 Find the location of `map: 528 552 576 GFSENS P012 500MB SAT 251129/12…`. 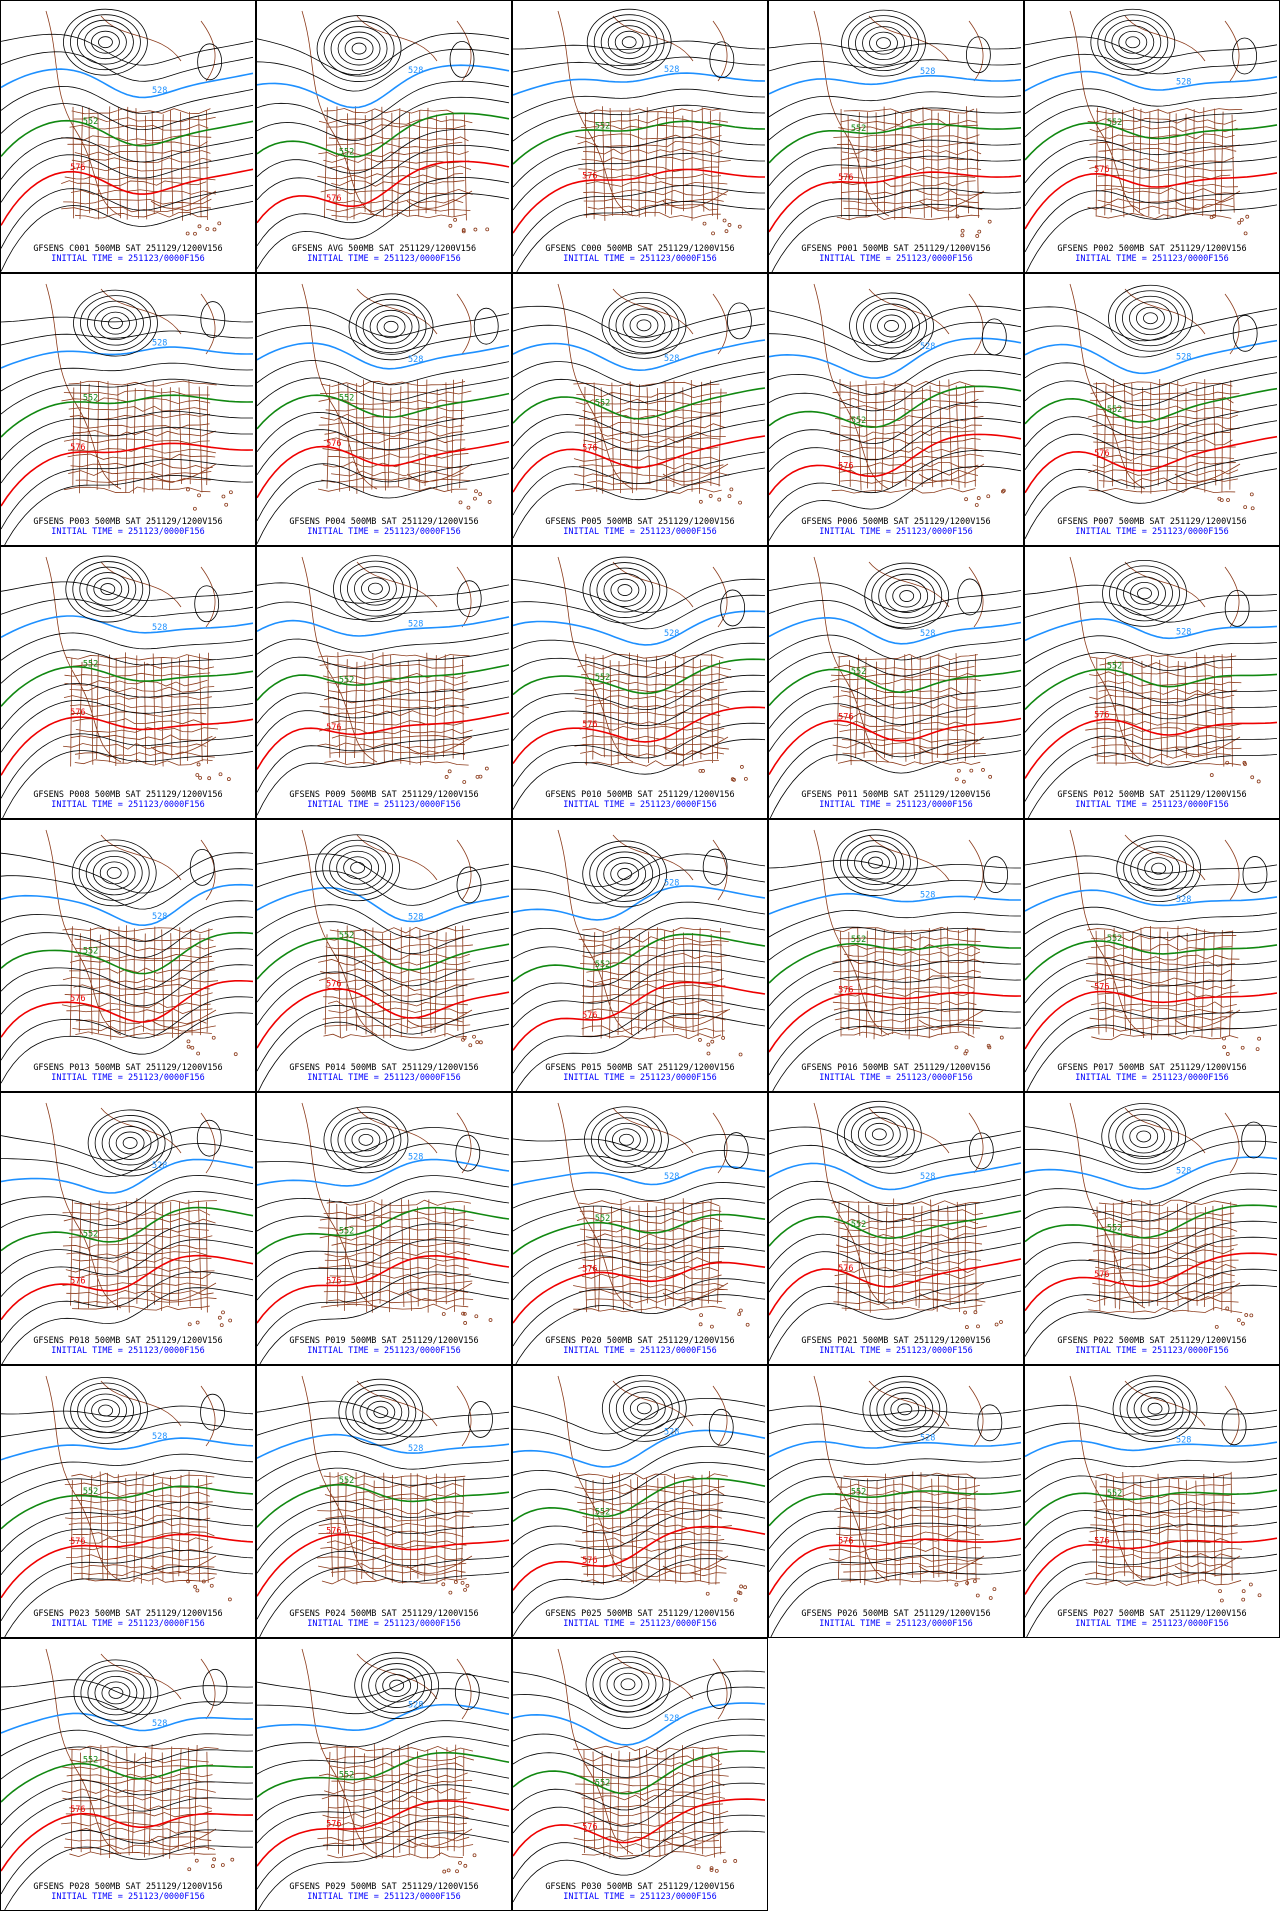

map: 528 552 576 GFSENS P012 500MB SAT 251129/12… is located at coordinates (1151, 687).